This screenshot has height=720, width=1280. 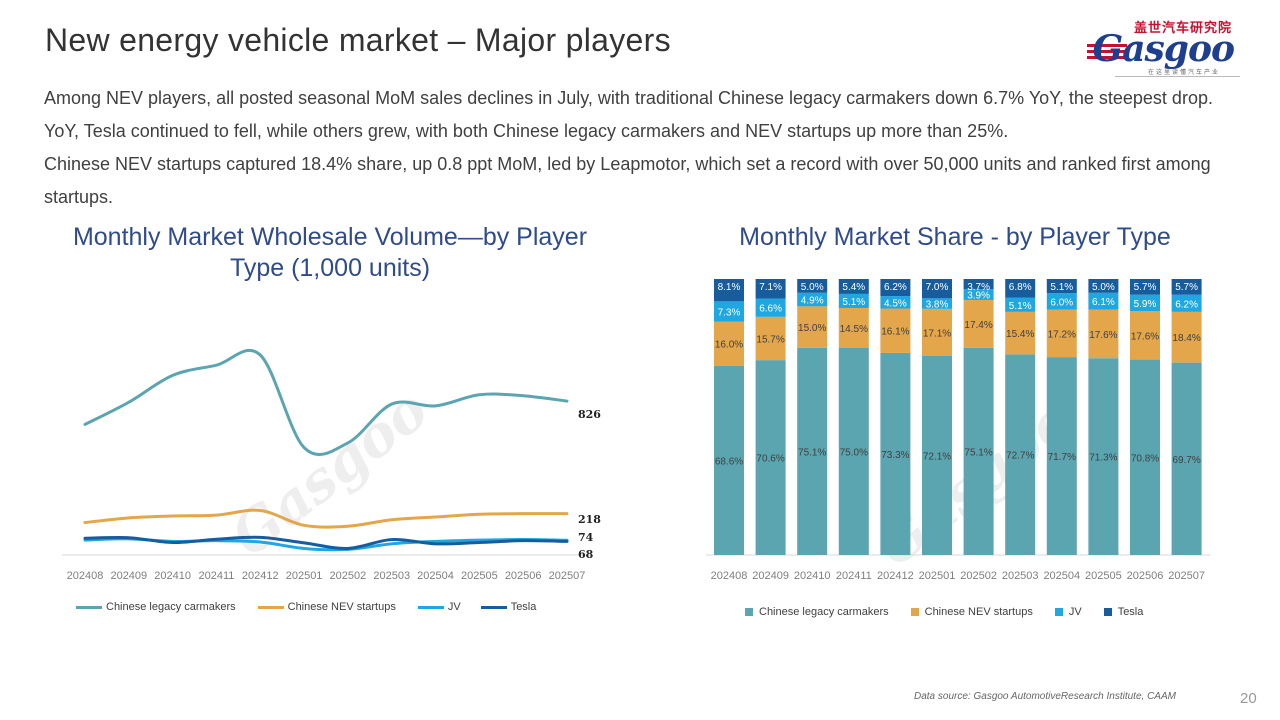 I want to click on bar-chart-x-tick-label: 202408, so click(x=729, y=576).